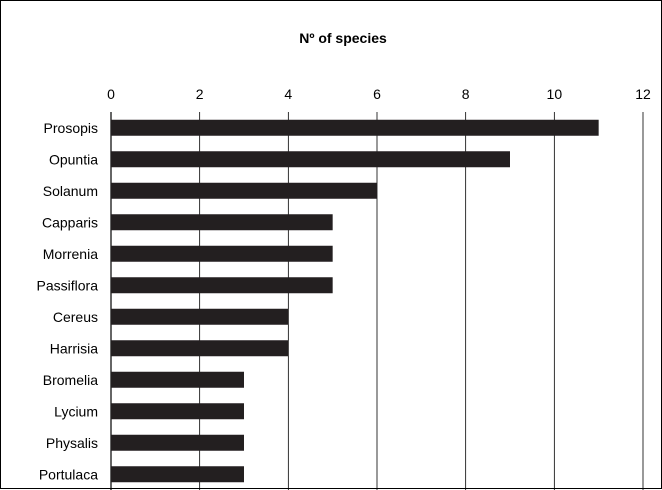 The width and height of the screenshot is (662, 490). Describe the element at coordinates (76, 411) in the screenshot. I see `category-label: Lycium` at that location.